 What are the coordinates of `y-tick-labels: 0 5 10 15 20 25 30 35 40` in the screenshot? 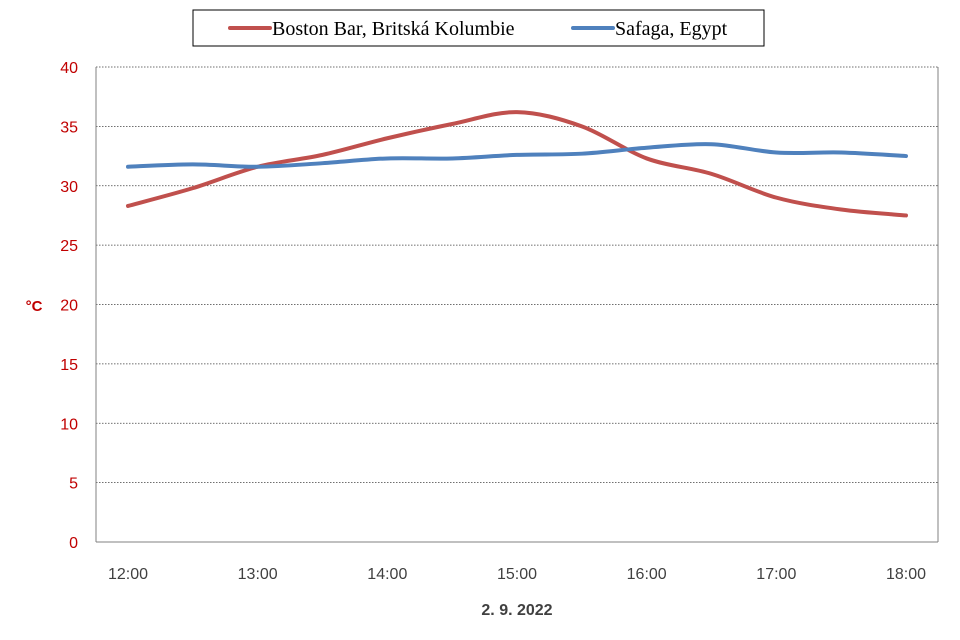 It's located at (69, 306).